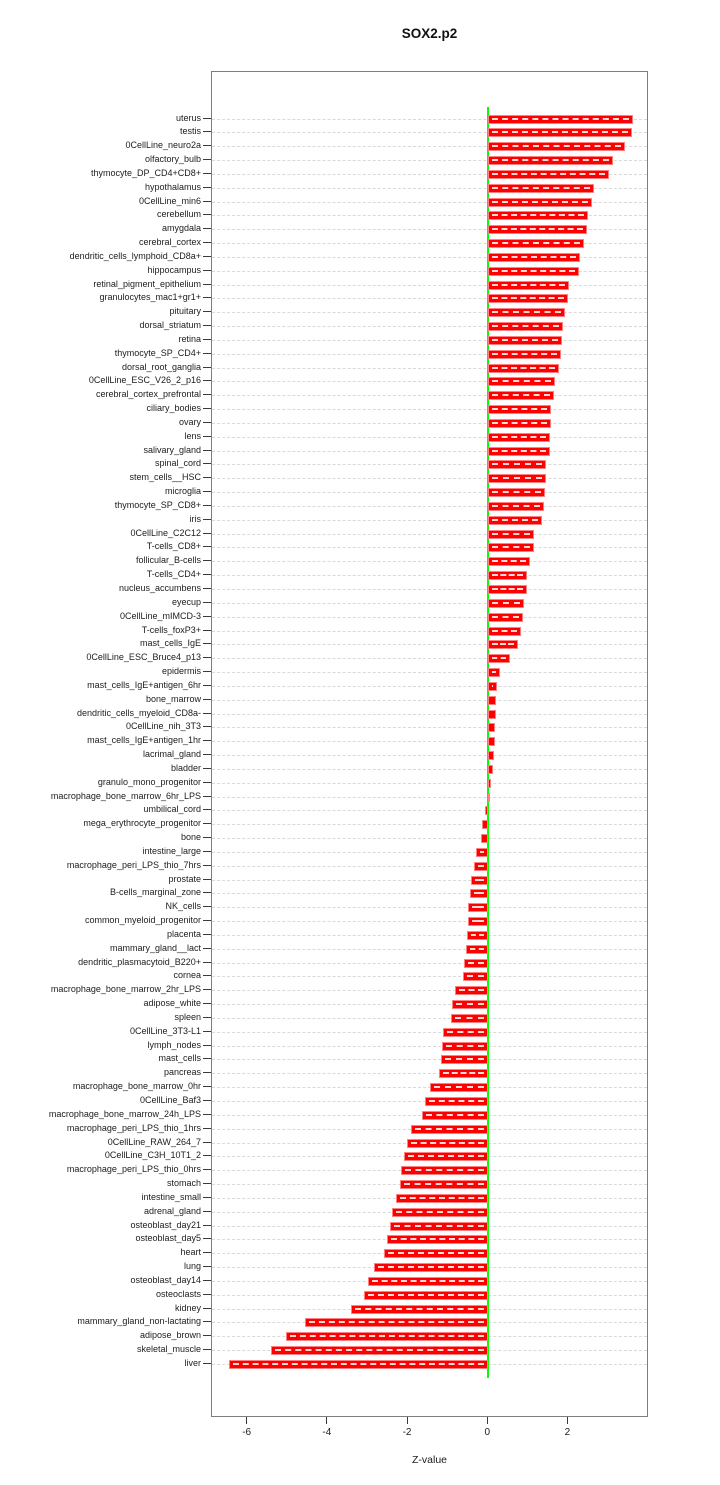 This screenshot has height=1485, width=720. I want to click on category-label: eyecup, so click(186, 601).